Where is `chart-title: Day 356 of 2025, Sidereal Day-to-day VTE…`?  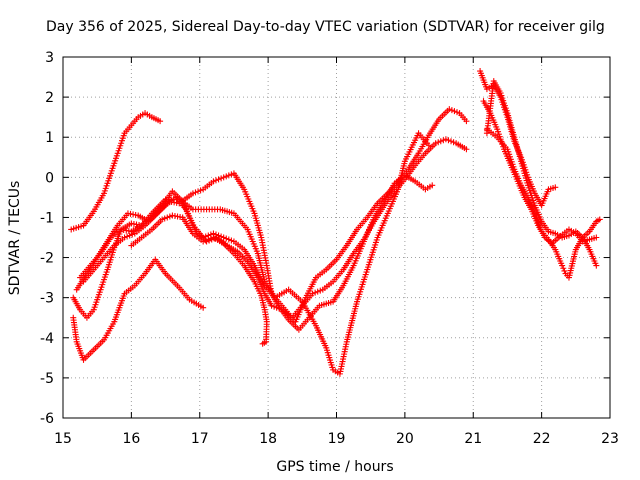
chart-title: Day 356 of 2025, Sidereal Day-to-day VTE… is located at coordinates (325, 27).